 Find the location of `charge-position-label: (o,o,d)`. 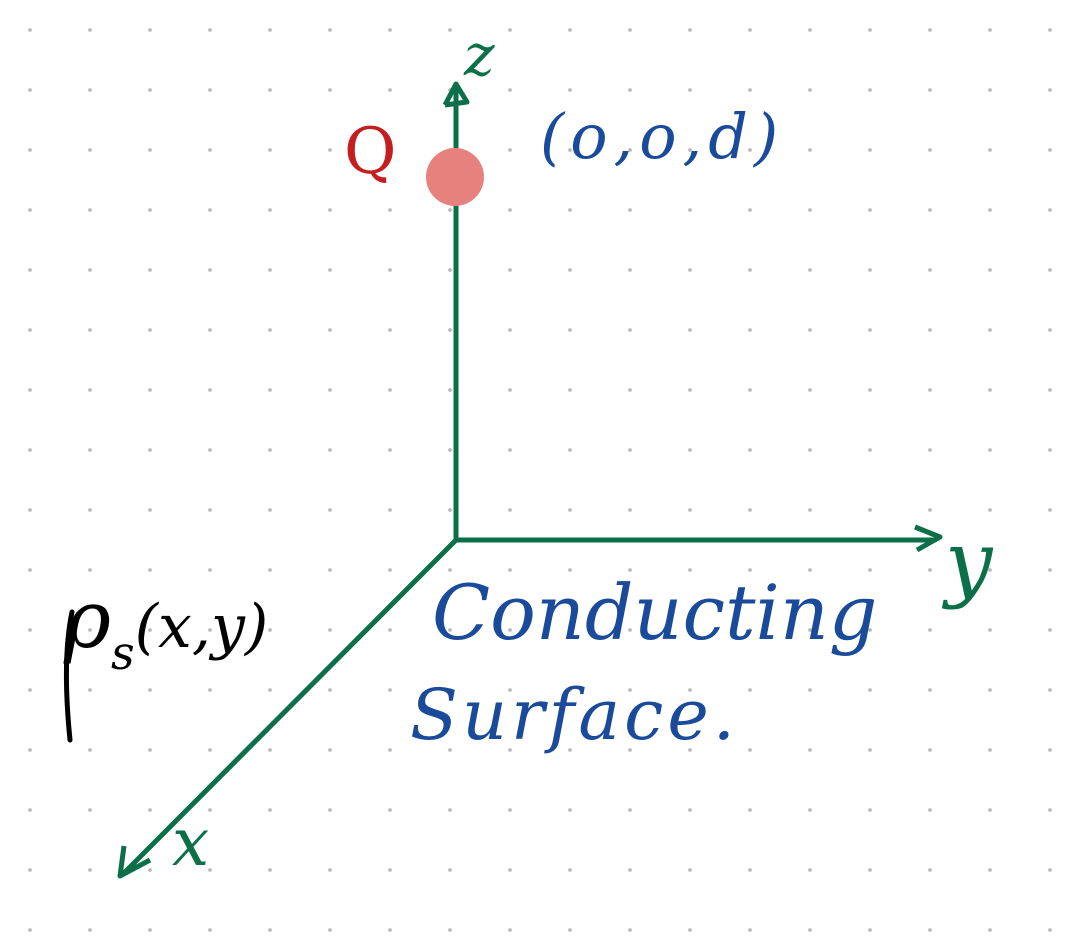

charge-position-label: (o,o,d) is located at coordinates (662, 136).